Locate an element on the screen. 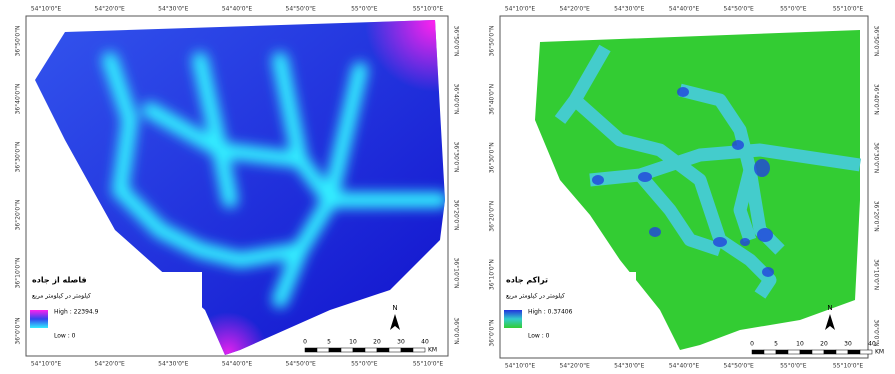 This screenshot has width=895, height=374. right-tick-label: 36°10'0"N is located at coordinates (876, 274).